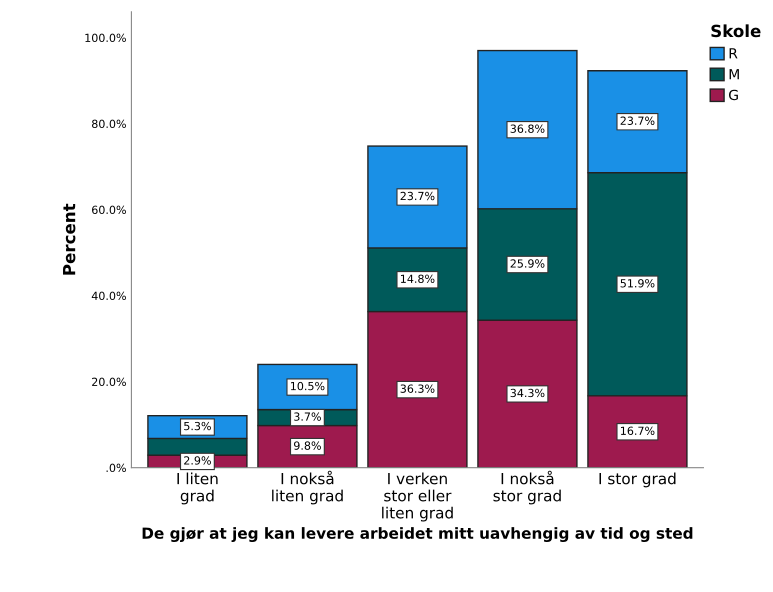  I want to click on y-tick-label: .0%, so click(116, 468).